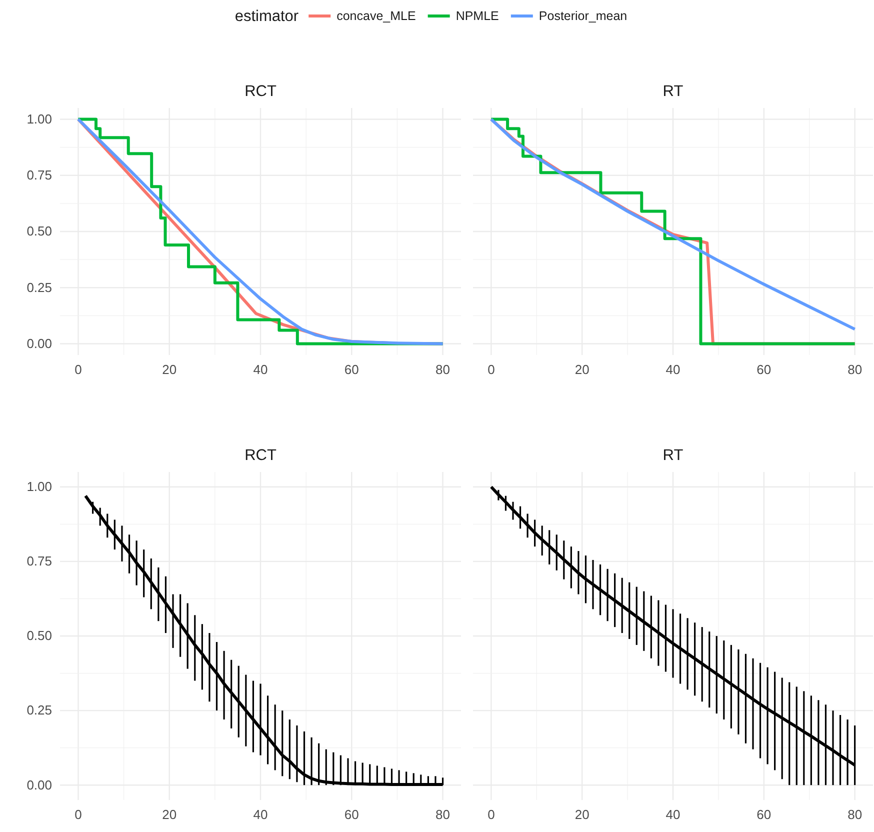 This screenshot has height=832, width=874. Describe the element at coordinates (477, 16) in the screenshot. I see `legend-label: NPMLE` at that location.